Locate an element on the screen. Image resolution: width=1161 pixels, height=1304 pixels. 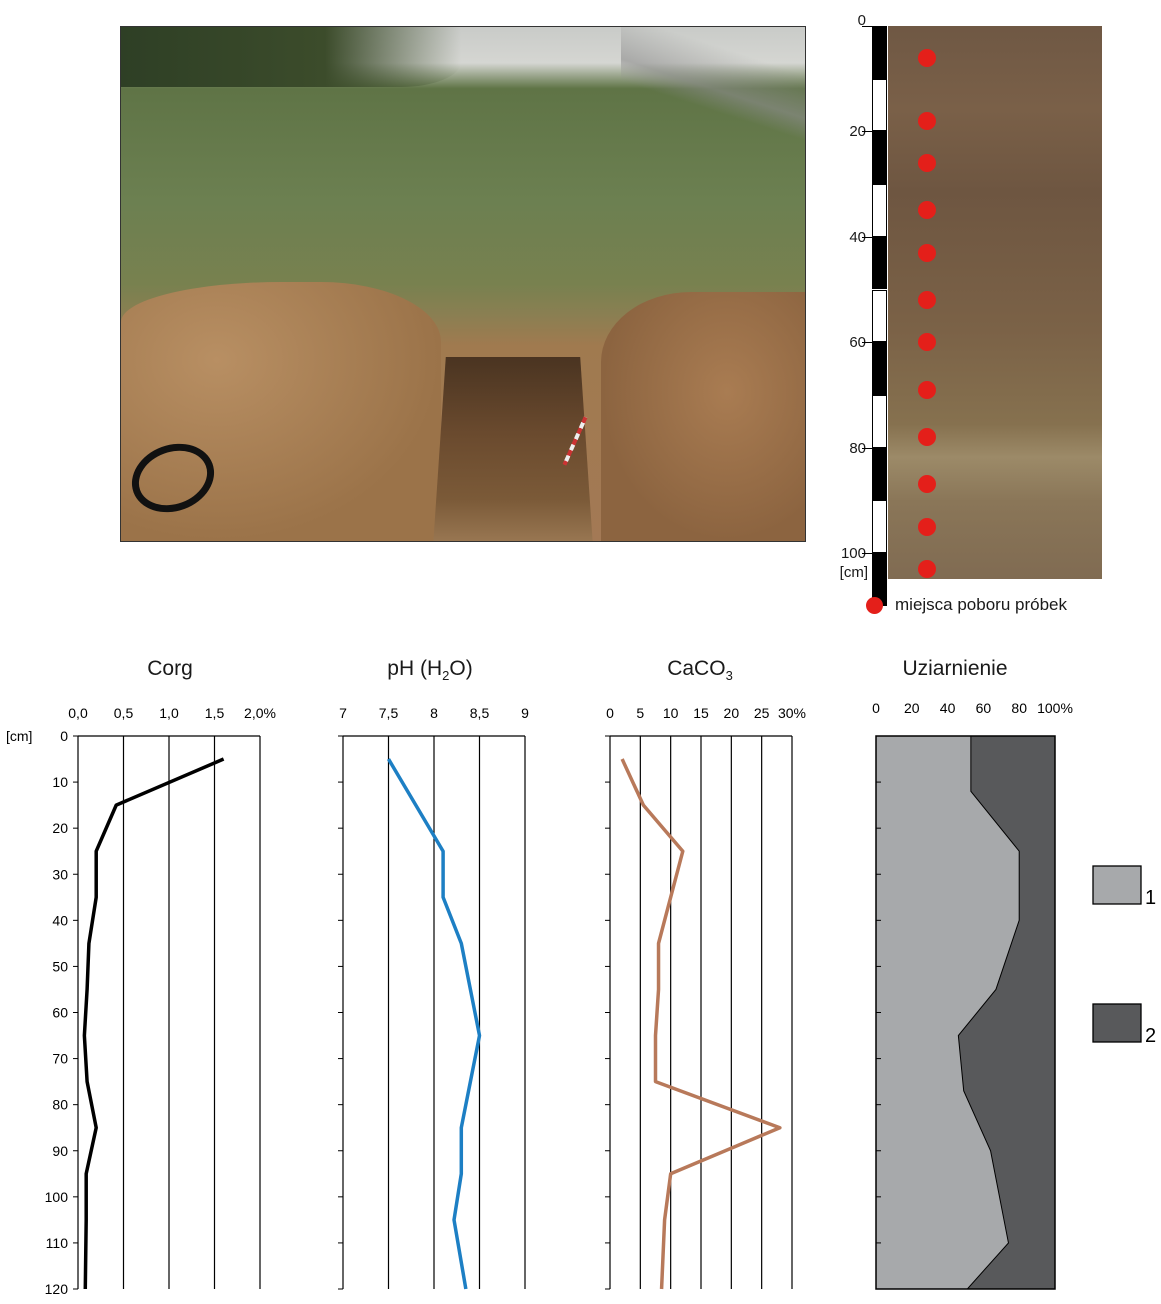
sample-legend-label: miejsca poboru próbek is located at coordinates (981, 604).